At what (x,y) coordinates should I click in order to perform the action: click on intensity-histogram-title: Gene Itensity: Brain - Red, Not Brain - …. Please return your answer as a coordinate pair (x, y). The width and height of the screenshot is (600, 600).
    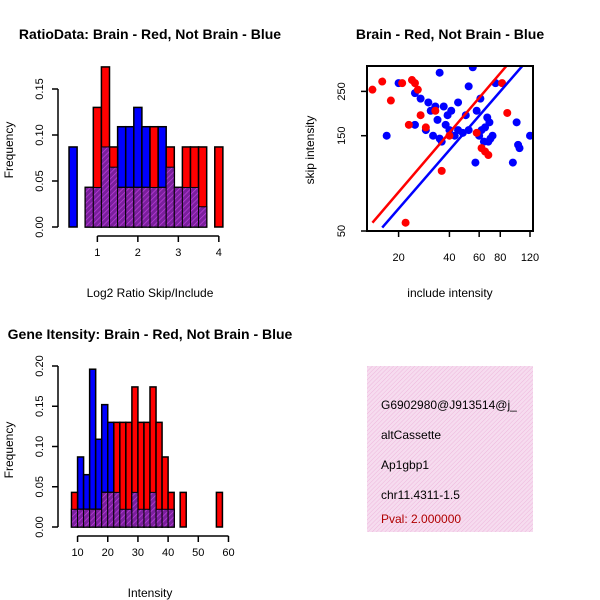
    Looking at the image, I should click on (150, 334).